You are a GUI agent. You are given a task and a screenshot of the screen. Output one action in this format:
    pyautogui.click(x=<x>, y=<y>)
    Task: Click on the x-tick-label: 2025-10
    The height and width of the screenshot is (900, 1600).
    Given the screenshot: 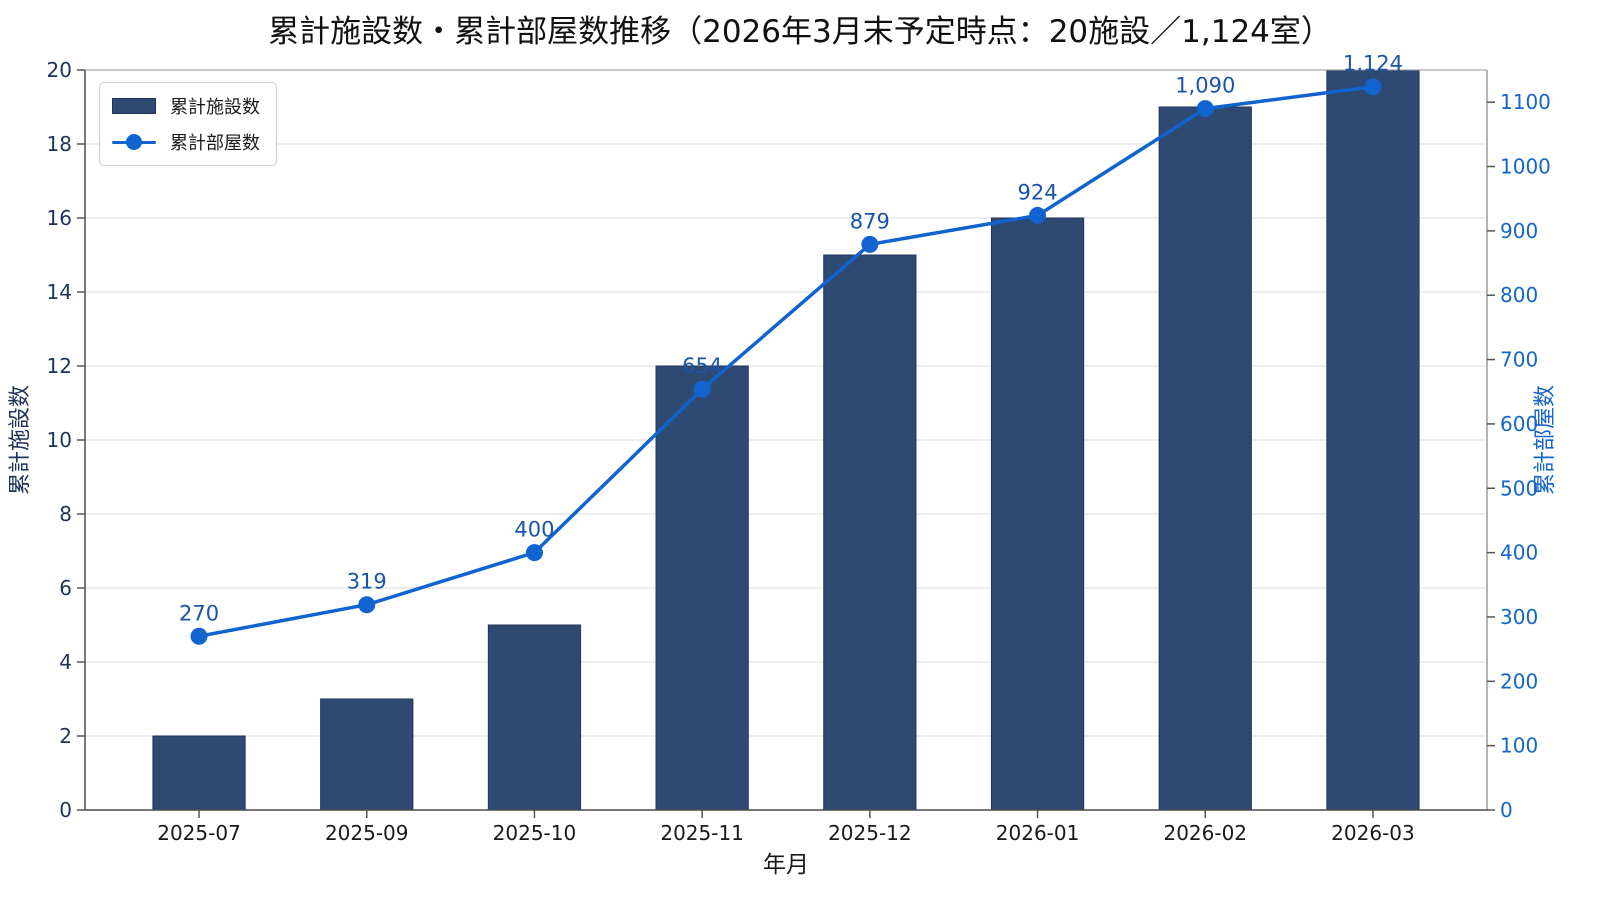 What is the action you would take?
    pyautogui.click(x=535, y=833)
    